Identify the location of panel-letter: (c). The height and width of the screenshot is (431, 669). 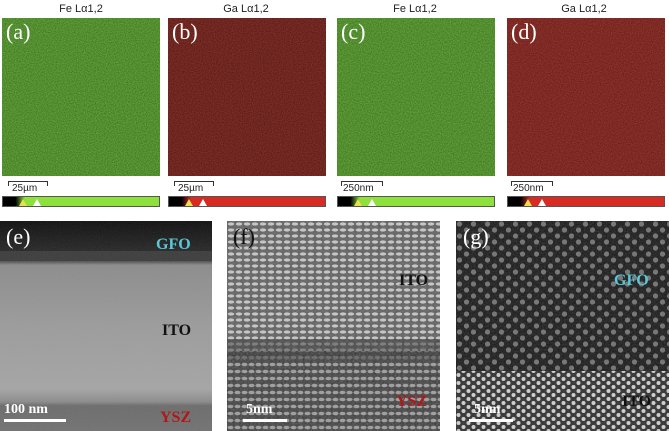
(353, 31).